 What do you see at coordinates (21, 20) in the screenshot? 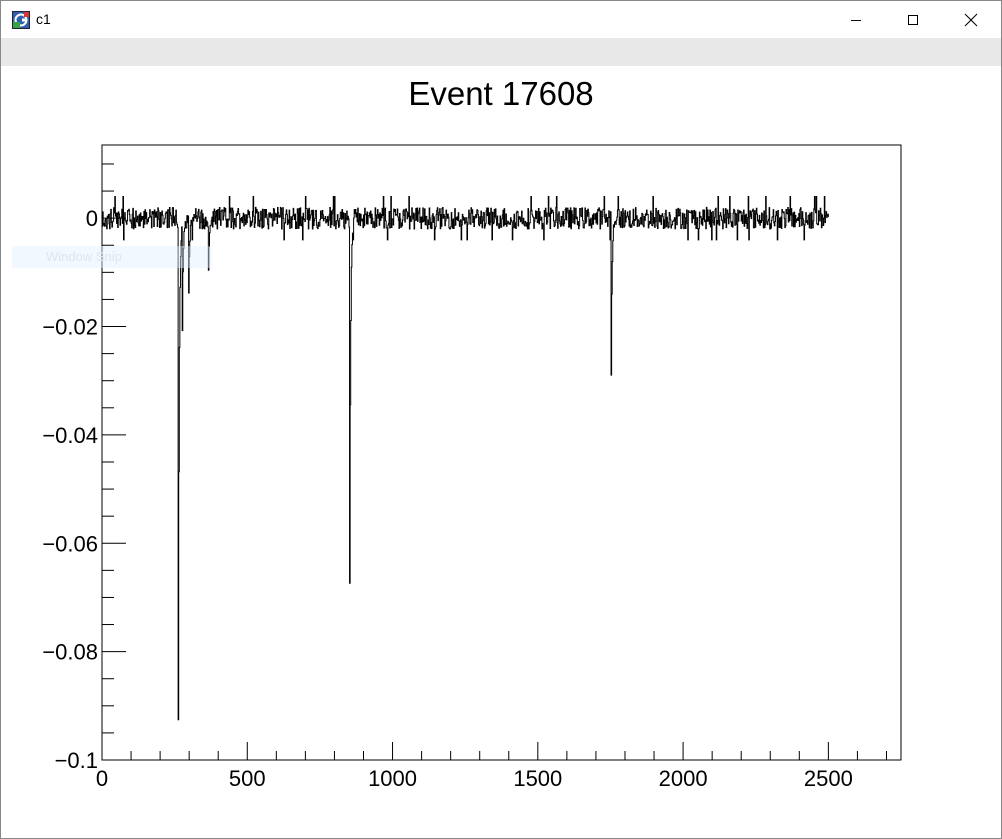
I see `root-app-icon` at bounding box center [21, 20].